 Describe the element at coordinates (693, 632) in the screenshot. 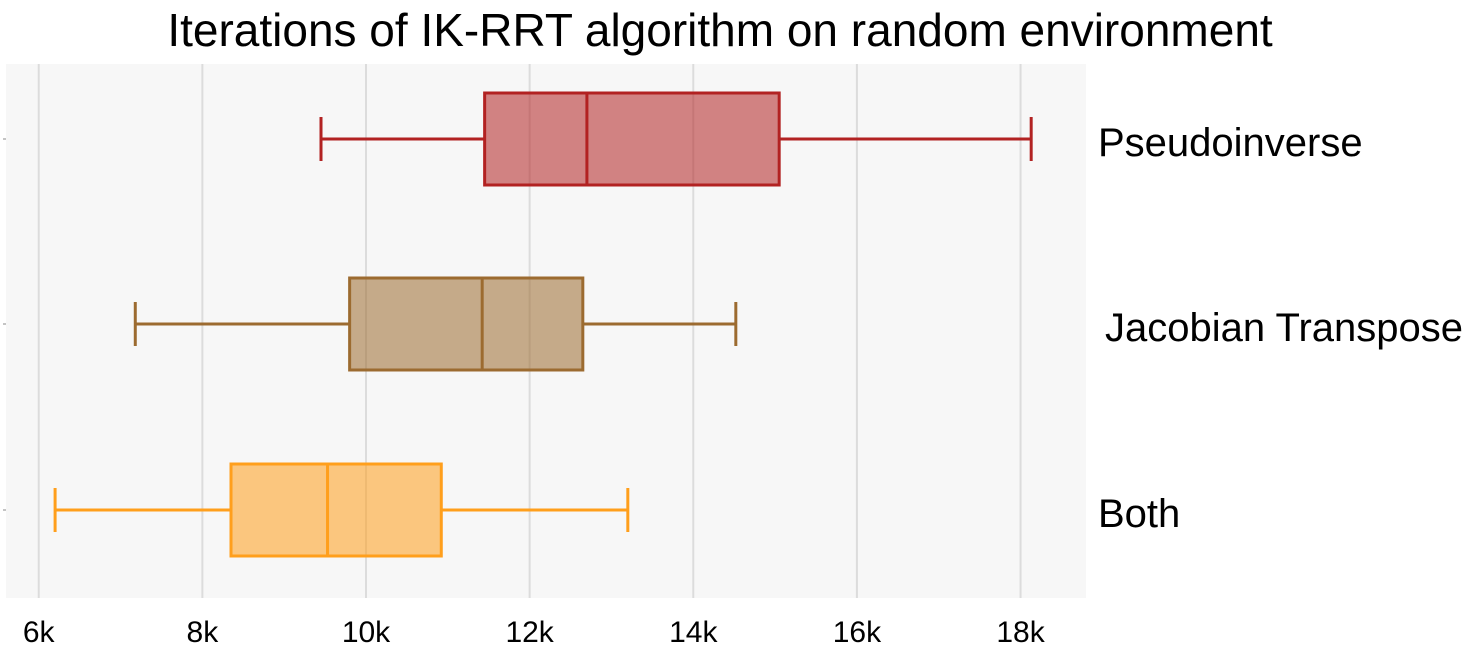

I see `x-tick-label: 14k` at that location.